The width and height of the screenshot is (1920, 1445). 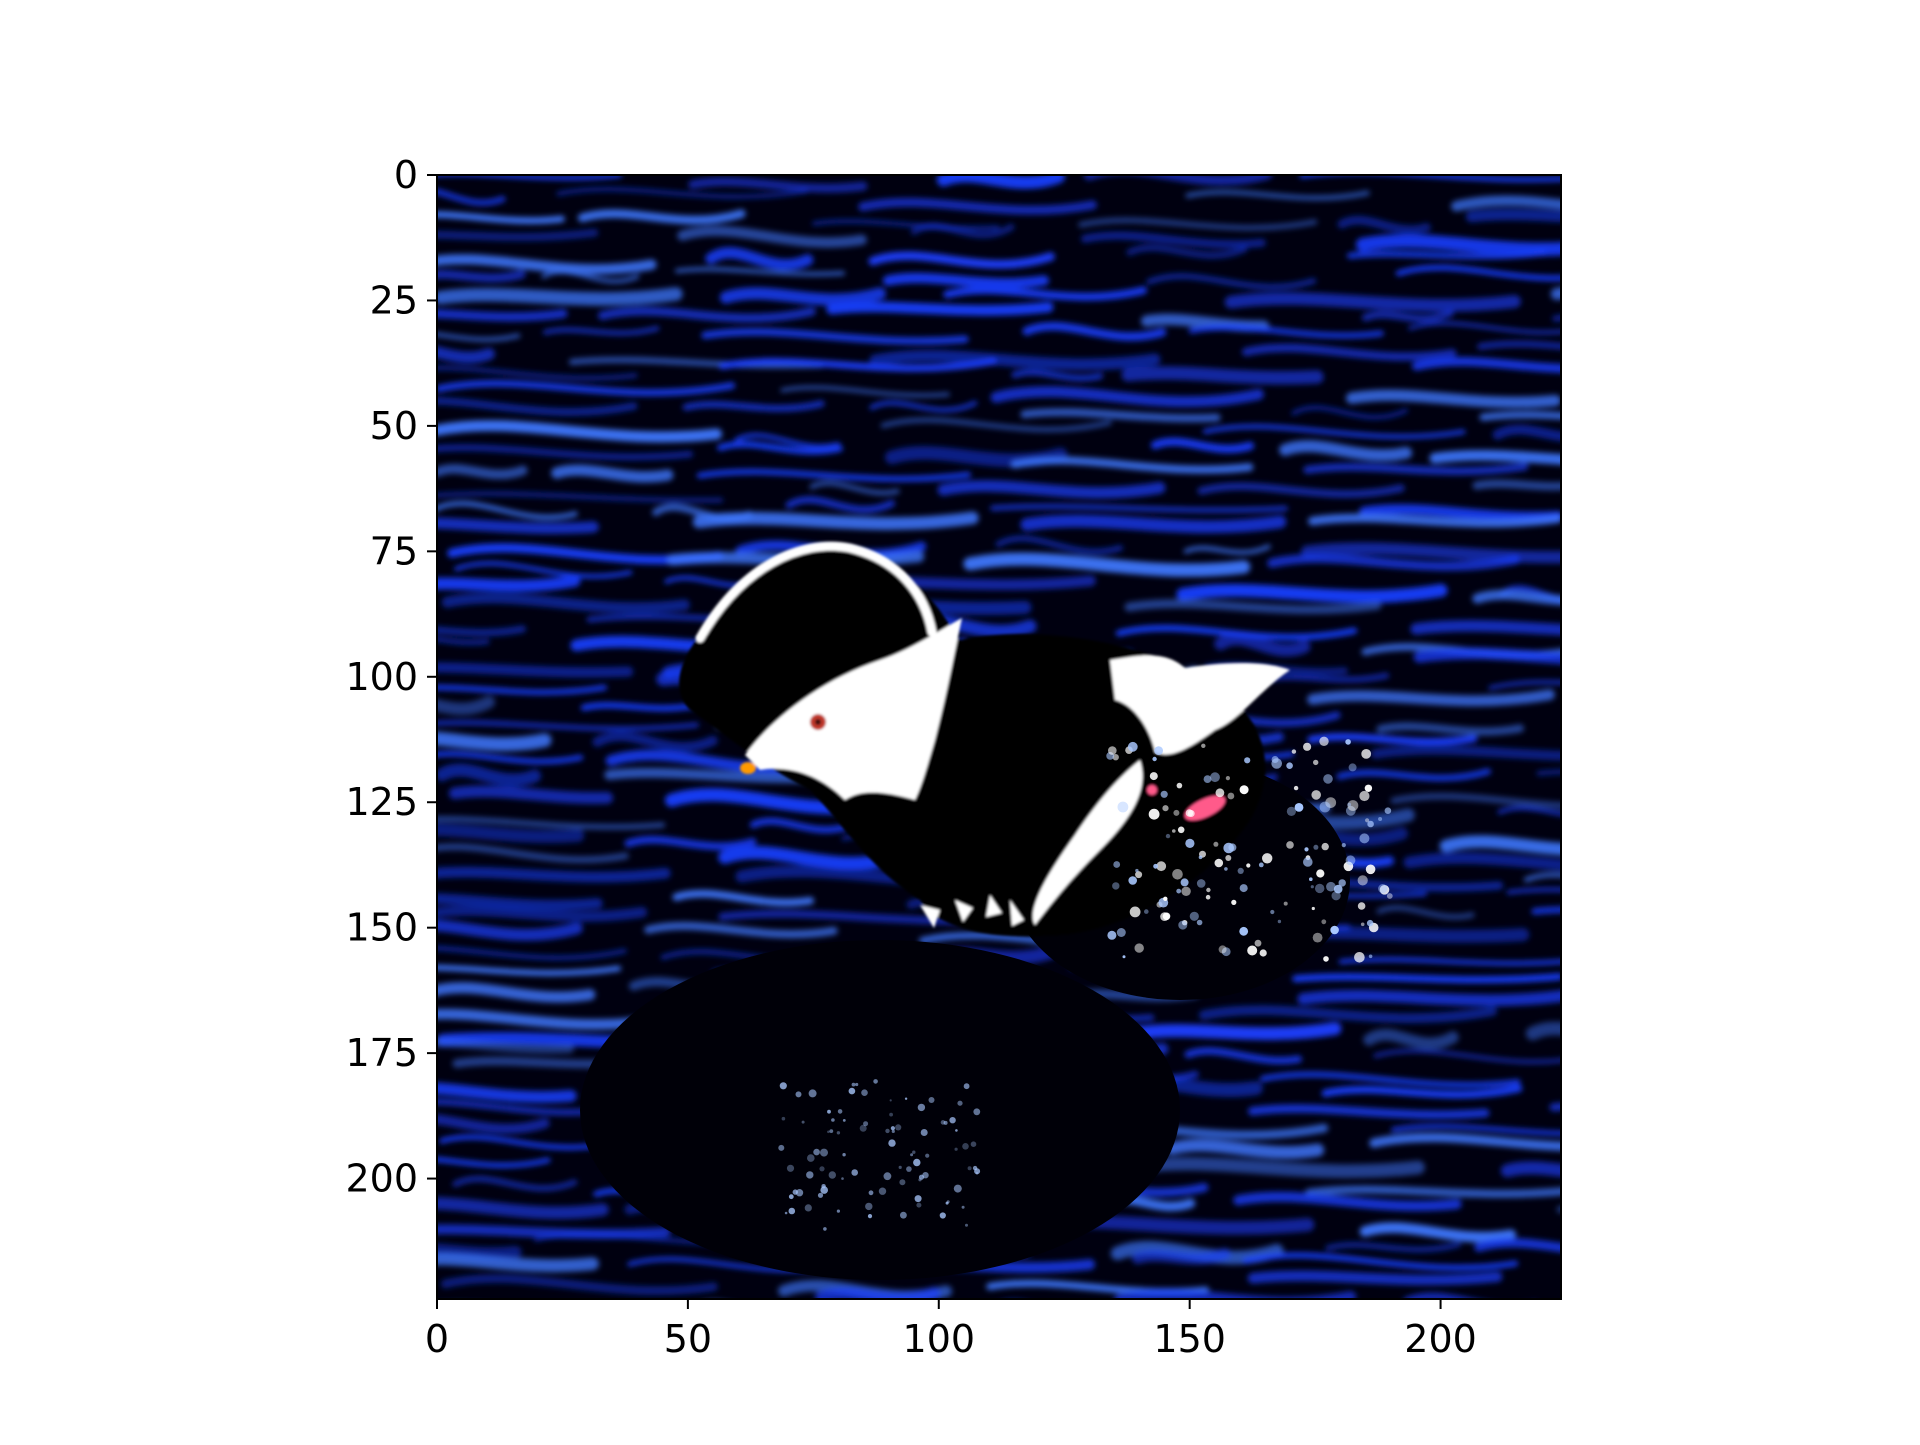 What do you see at coordinates (1189, 1339) in the screenshot?
I see `x-tick-label: 150` at bounding box center [1189, 1339].